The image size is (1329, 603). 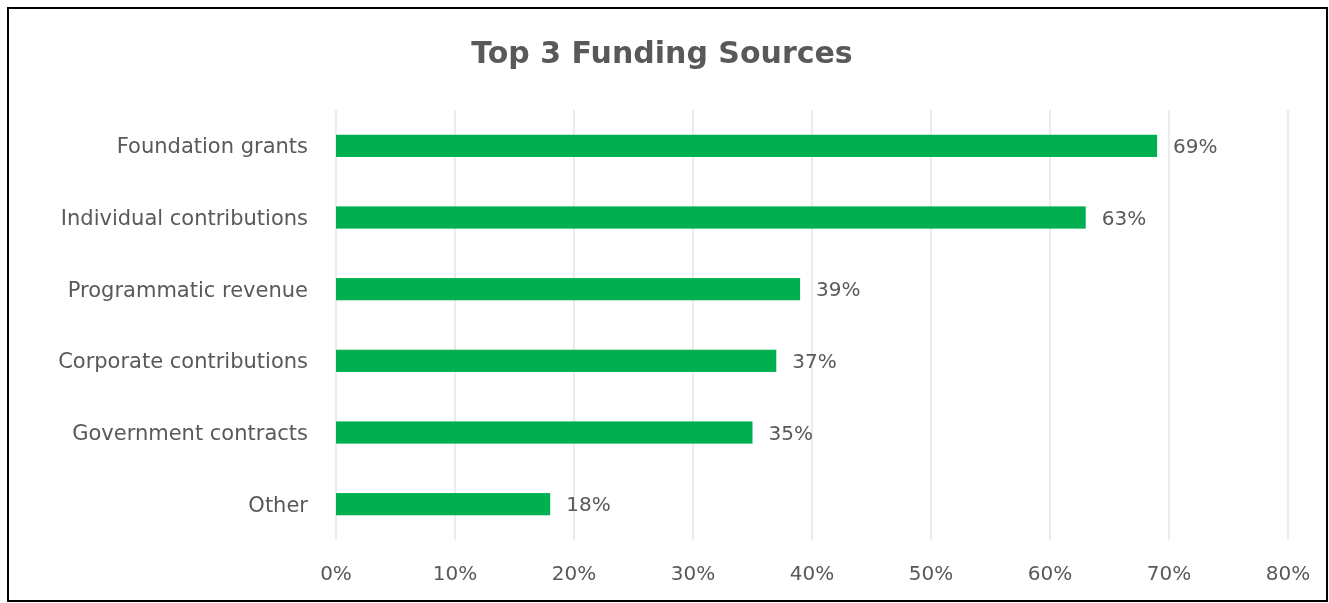 What do you see at coordinates (184, 217) in the screenshot?
I see `y-tick-label: Individual contributions` at bounding box center [184, 217].